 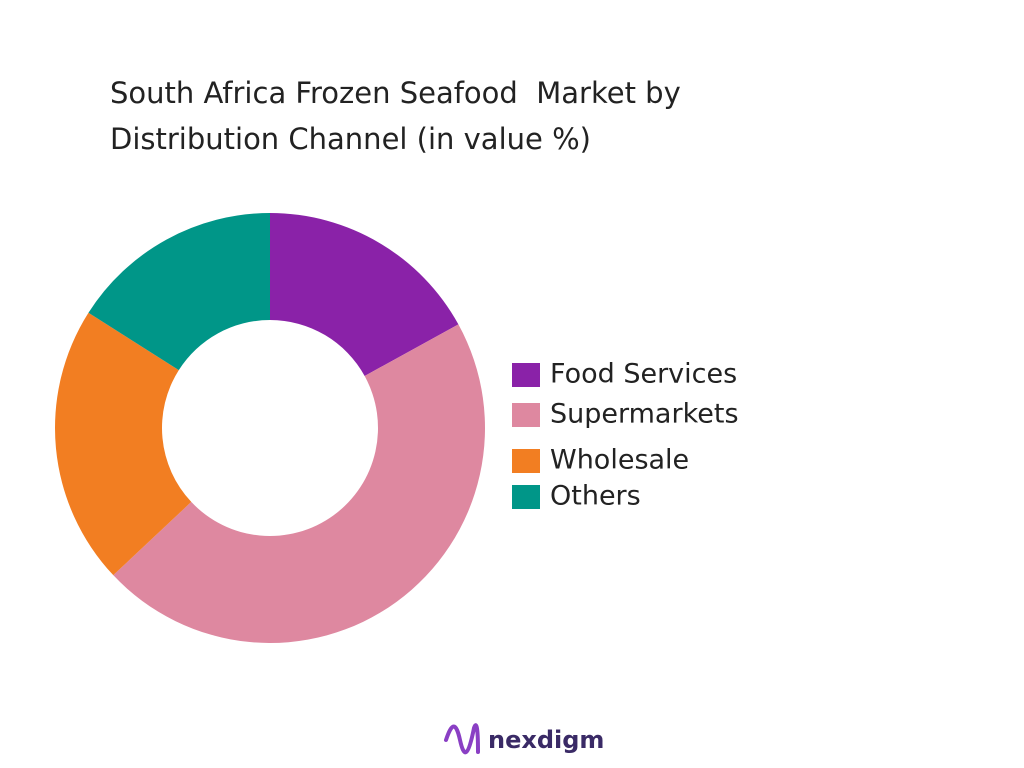 I want to click on legend-label: Supermarkets, so click(x=644, y=414).